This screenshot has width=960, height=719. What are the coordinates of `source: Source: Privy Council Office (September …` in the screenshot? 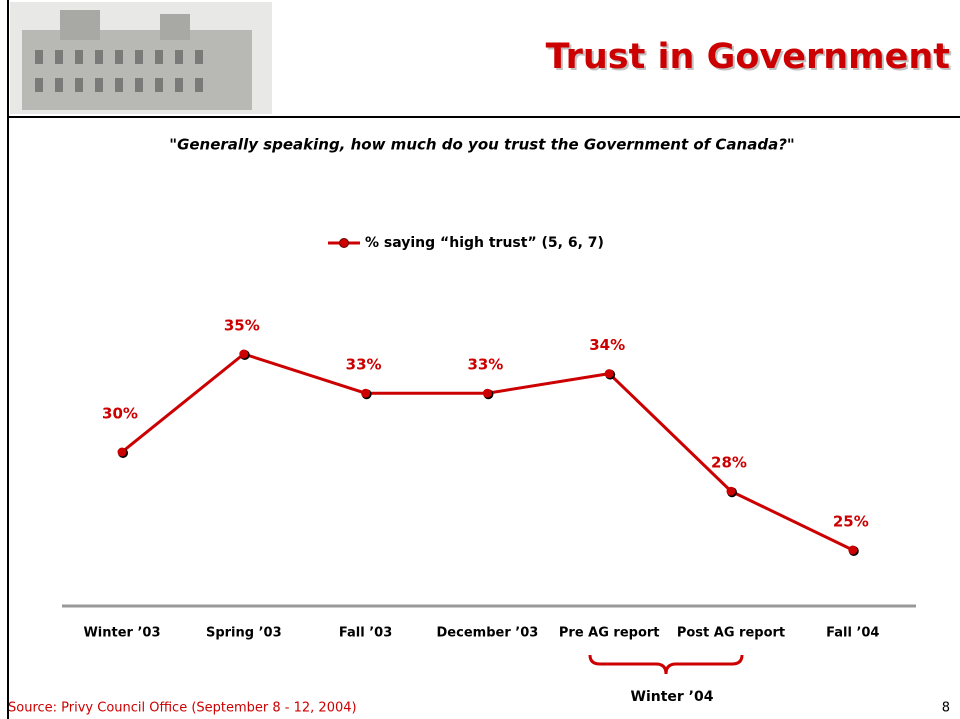 It's located at (182, 708).